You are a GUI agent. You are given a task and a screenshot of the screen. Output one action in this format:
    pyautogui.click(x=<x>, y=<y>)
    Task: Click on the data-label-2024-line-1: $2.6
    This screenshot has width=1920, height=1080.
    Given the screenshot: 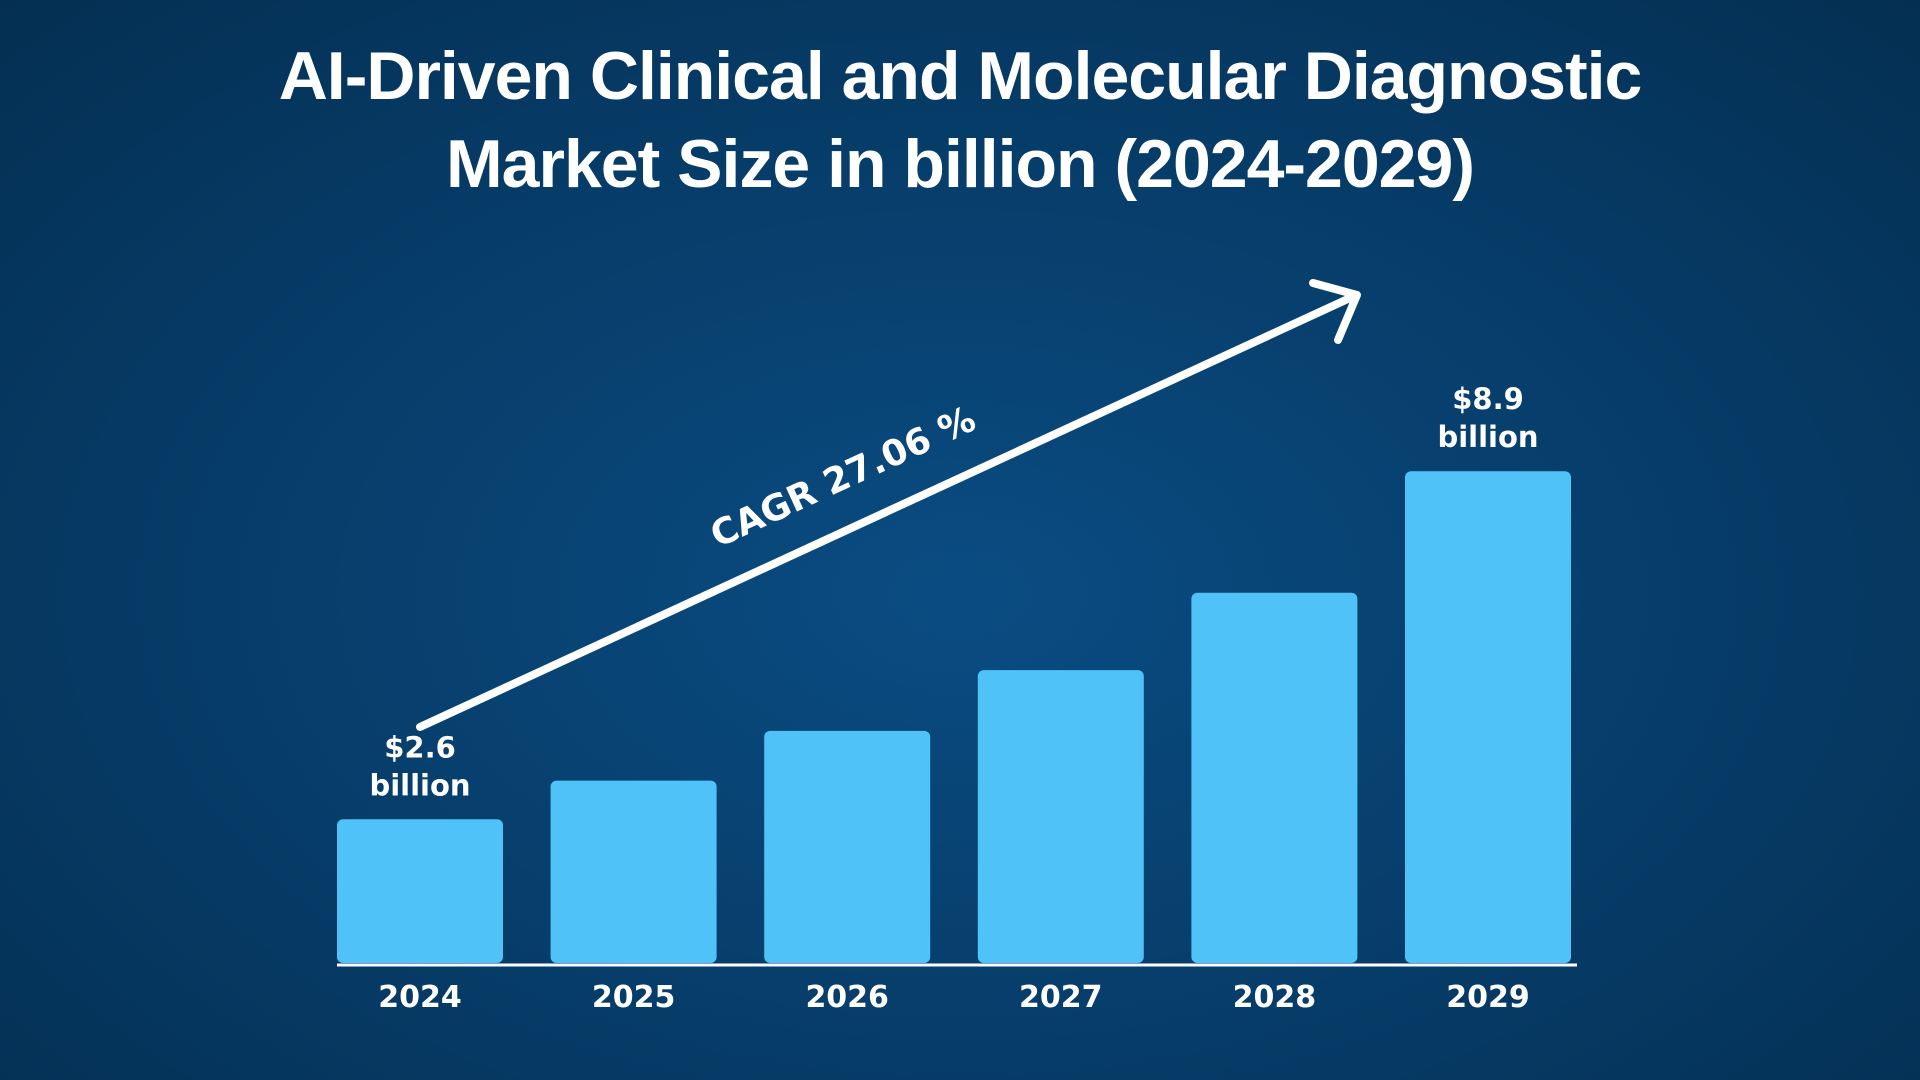 What is the action you would take?
    pyautogui.click(x=420, y=747)
    